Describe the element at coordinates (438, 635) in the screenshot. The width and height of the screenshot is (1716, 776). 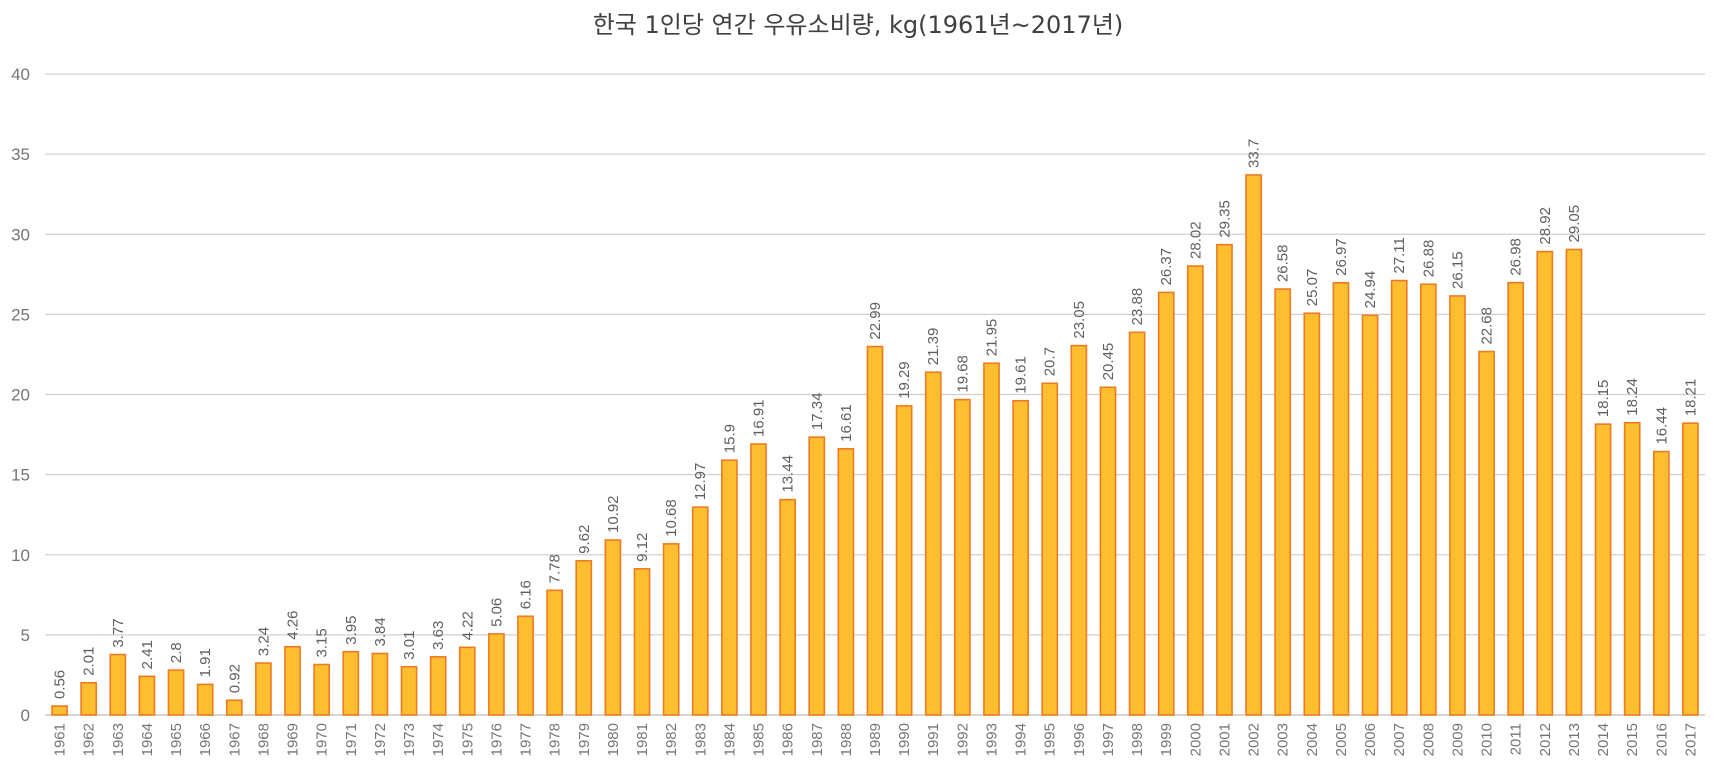
I see `data-label-1974: 3.63` at that location.